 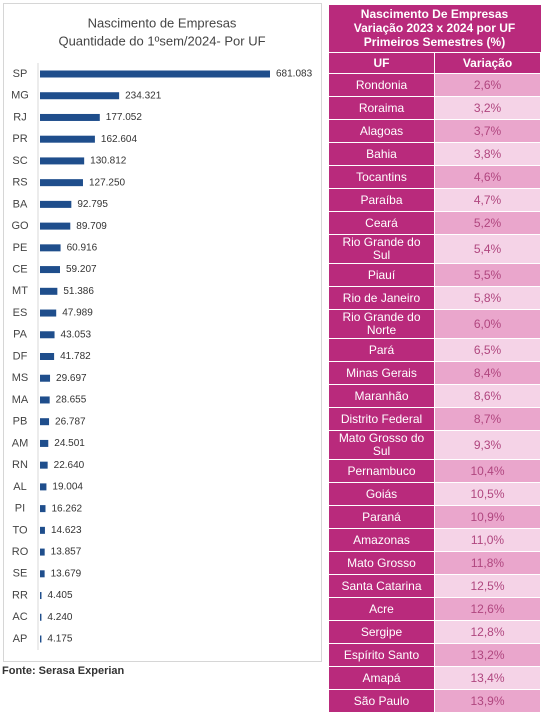 I want to click on table-row: Santa Catarina 12,5%, so click(x=434, y=586).